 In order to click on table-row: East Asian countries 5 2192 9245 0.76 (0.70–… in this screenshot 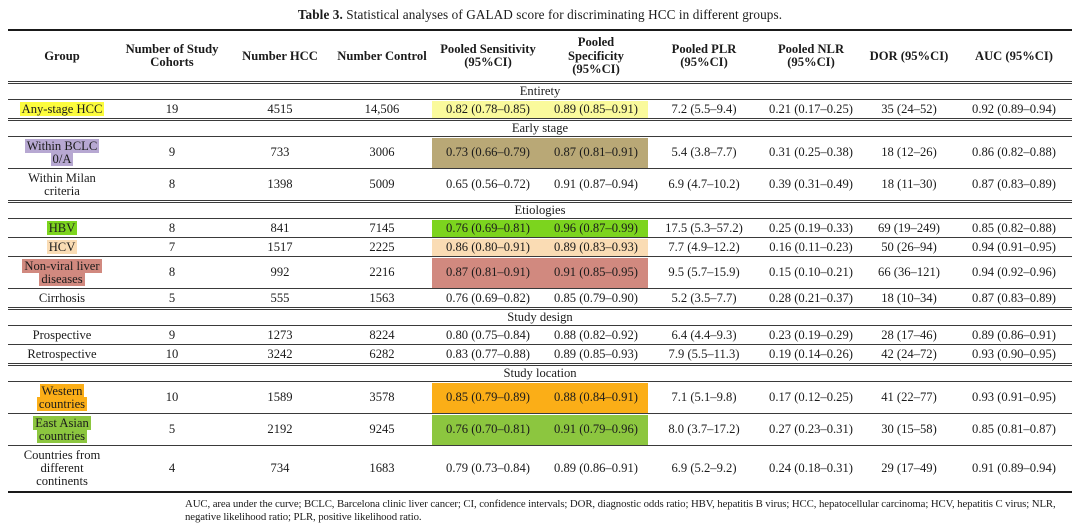, I will do `click(540, 430)`.